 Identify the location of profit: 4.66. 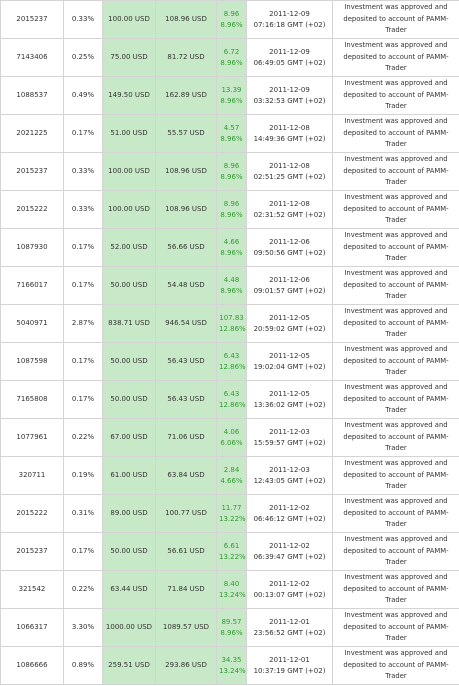
(231, 241).